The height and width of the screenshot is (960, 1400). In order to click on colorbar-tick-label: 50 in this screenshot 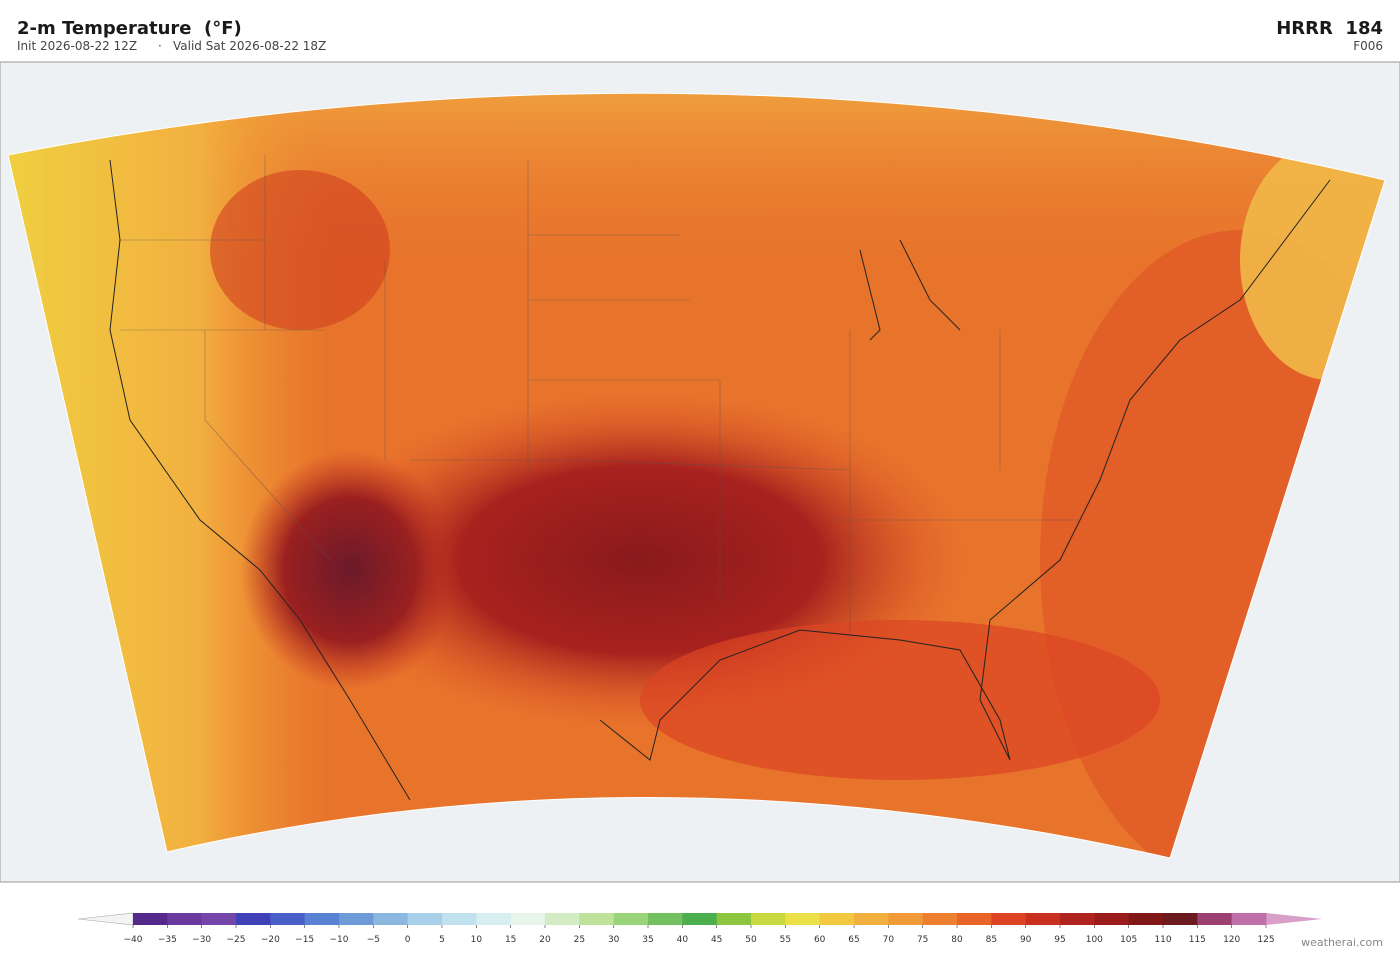, I will do `click(751, 940)`.